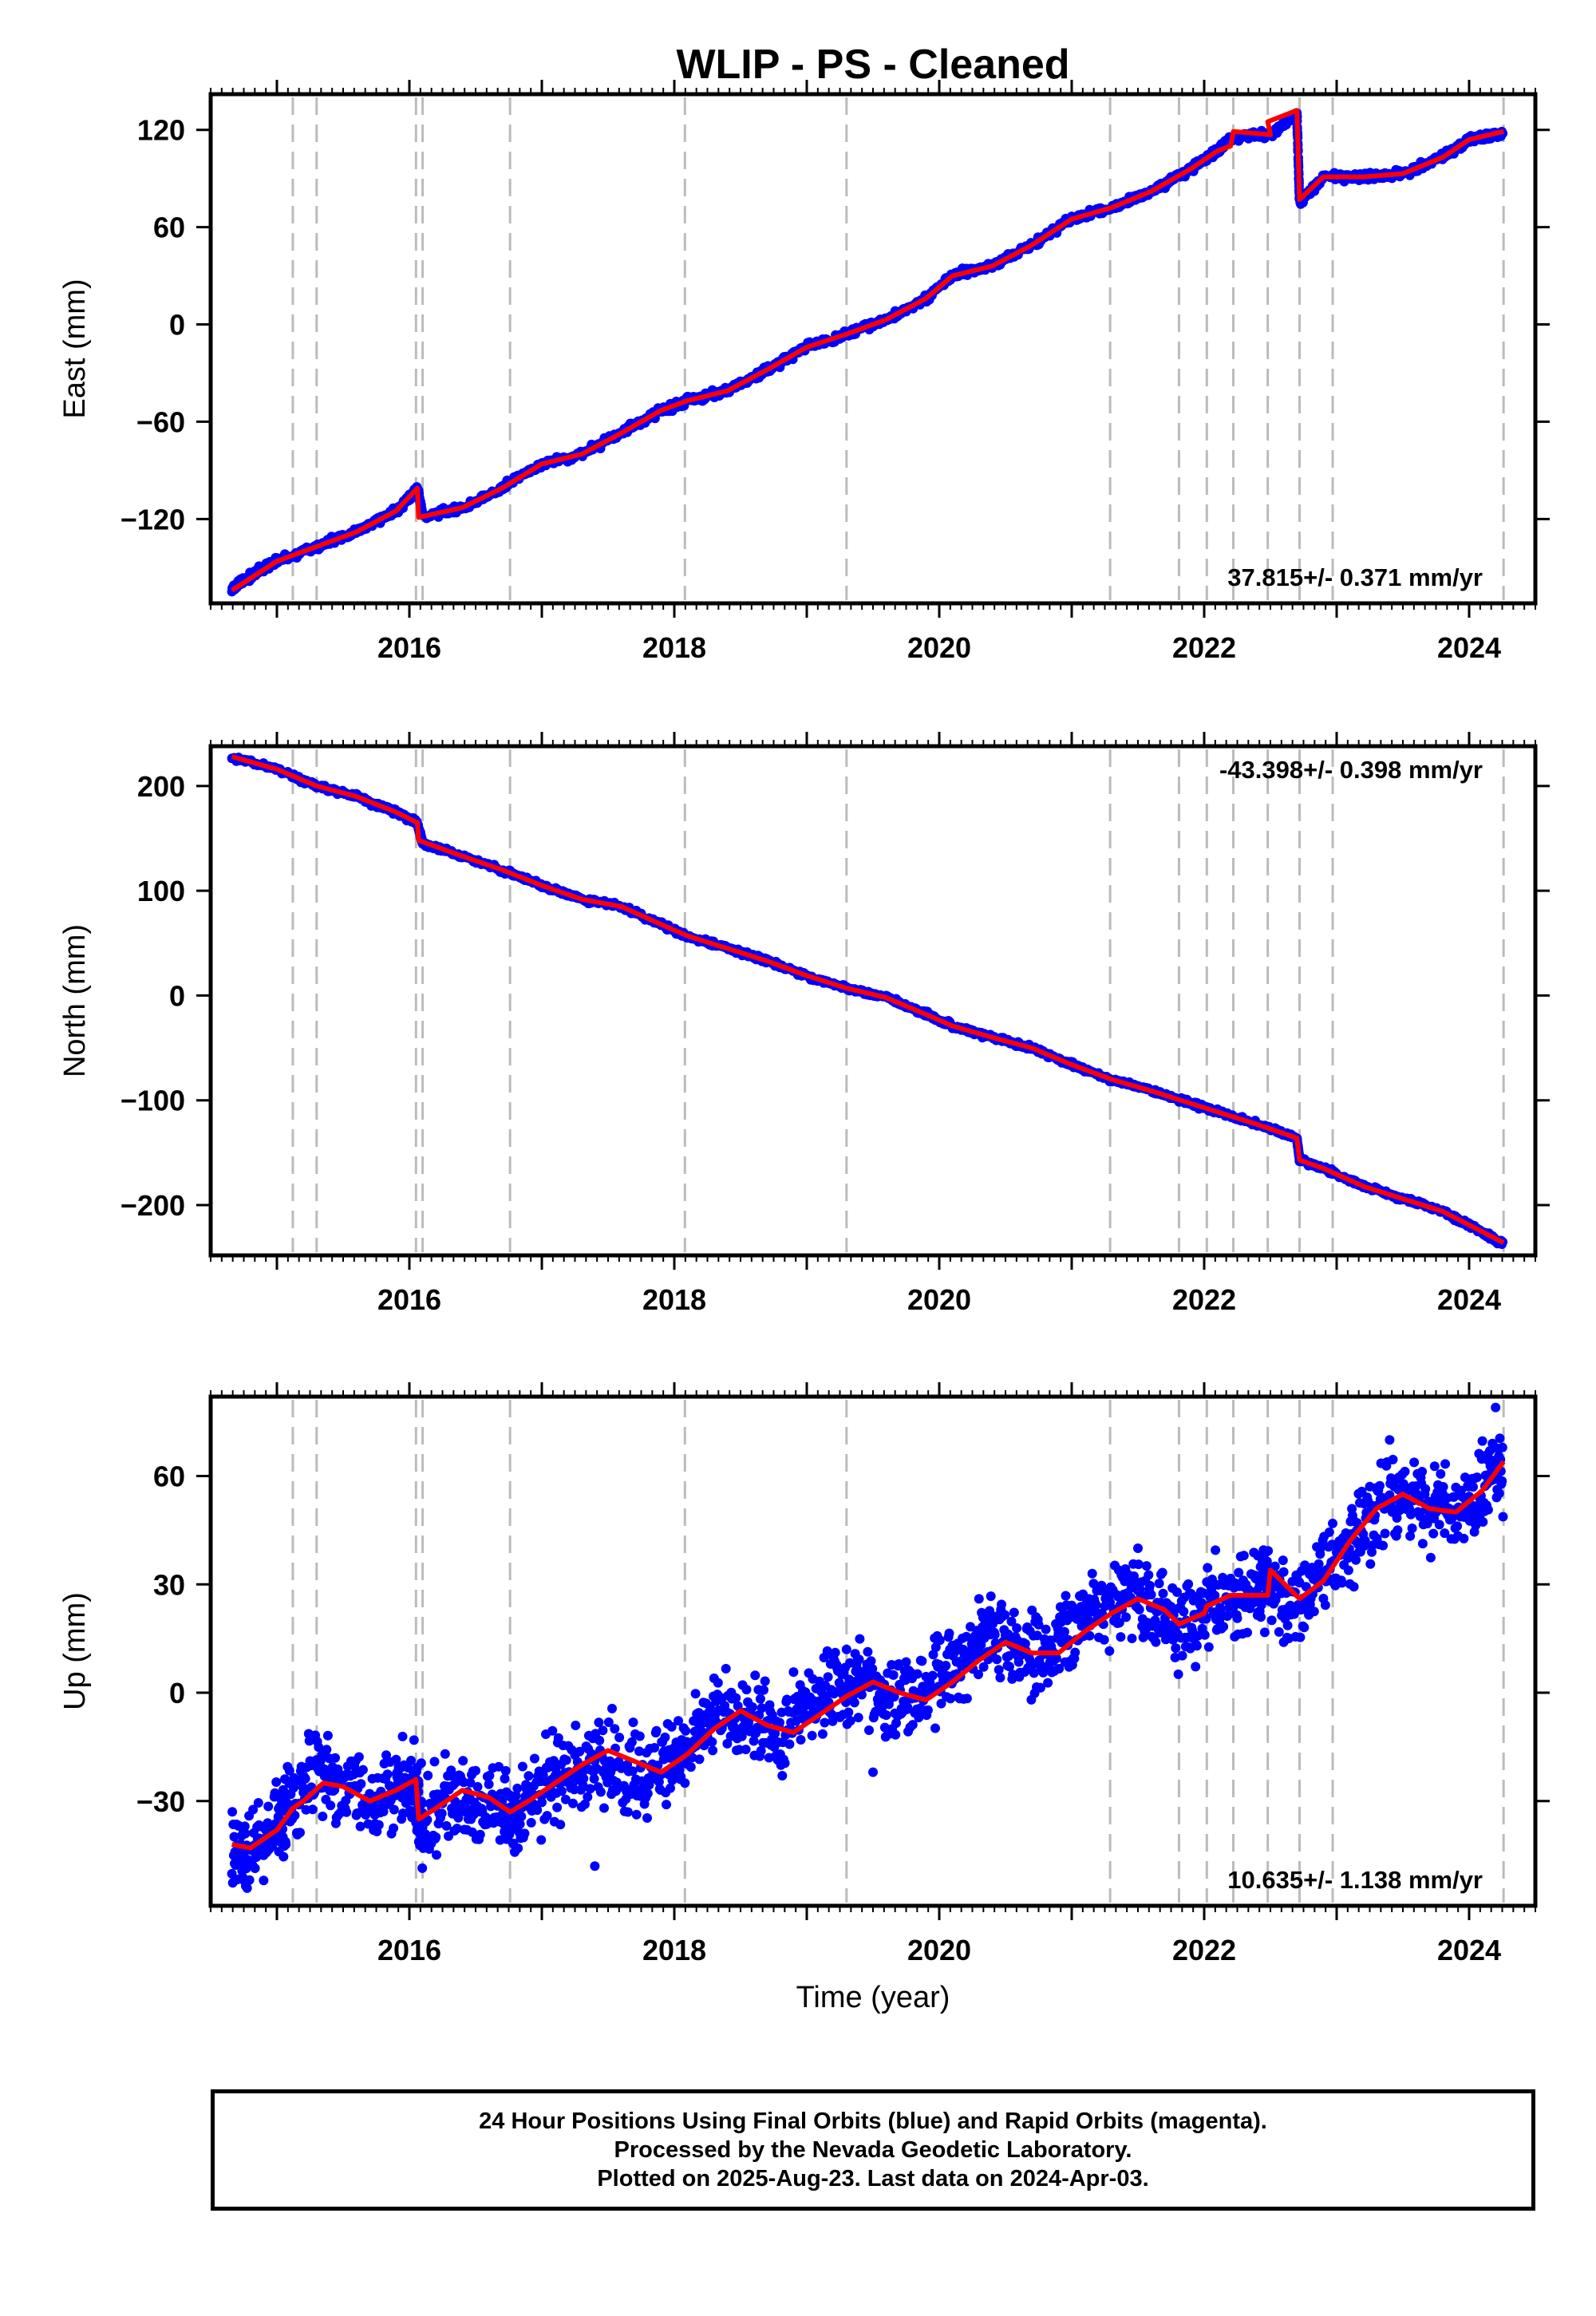 The image size is (1596, 2316). I want to click on y-axis-label: East (mm), so click(75, 348).